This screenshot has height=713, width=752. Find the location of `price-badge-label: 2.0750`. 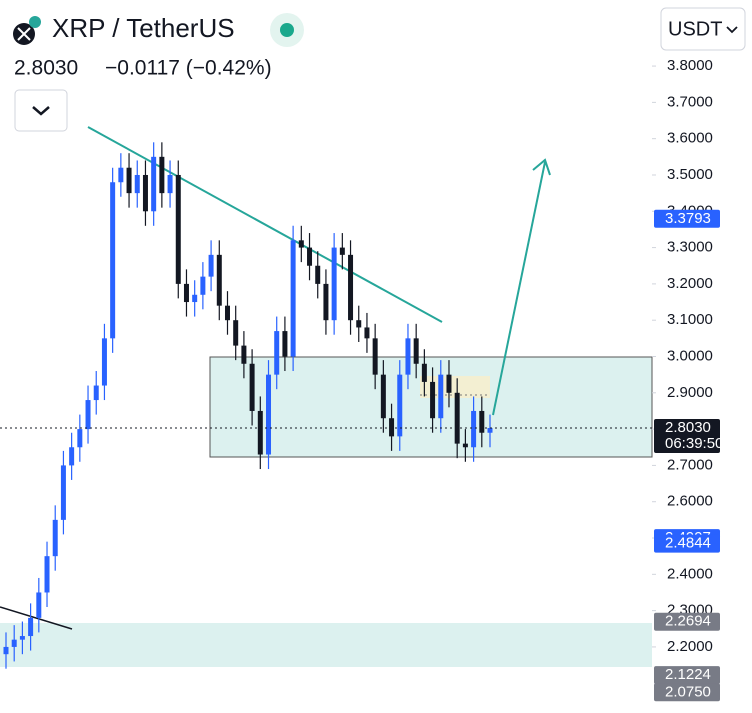

price-badge-label: 2.0750 is located at coordinates (688, 691).